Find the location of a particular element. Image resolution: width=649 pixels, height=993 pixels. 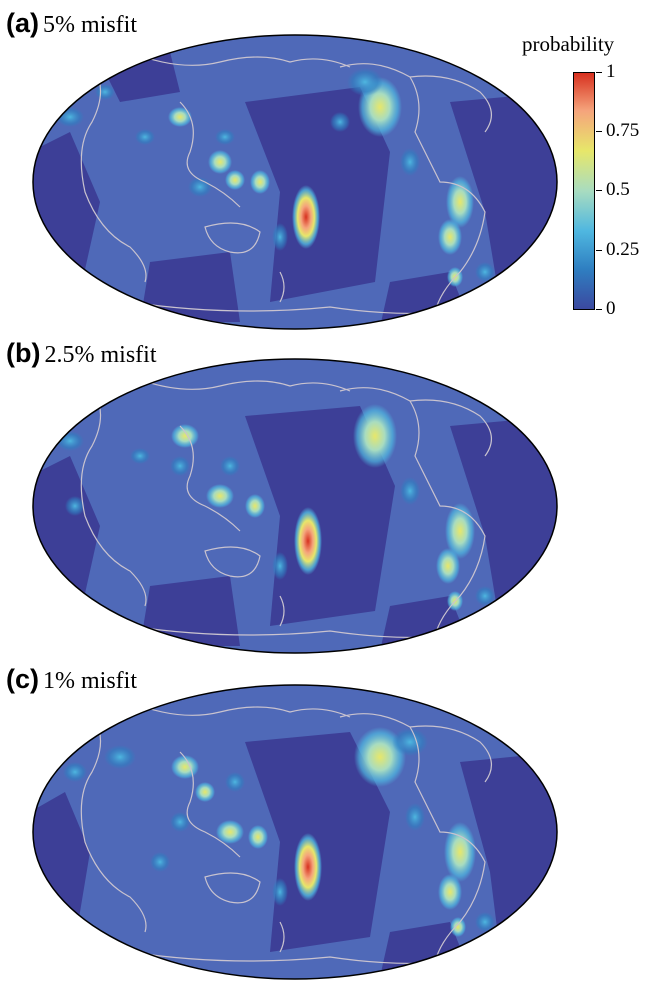

colorbar-tick-label: 0.75 is located at coordinates (623, 130).